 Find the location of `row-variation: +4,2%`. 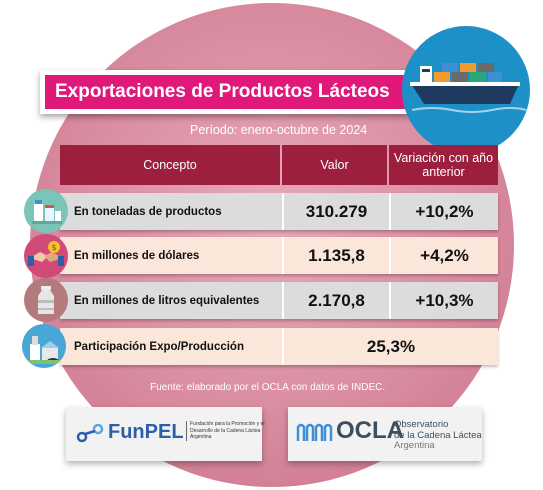

row-variation: +4,2% is located at coordinates (444, 255).